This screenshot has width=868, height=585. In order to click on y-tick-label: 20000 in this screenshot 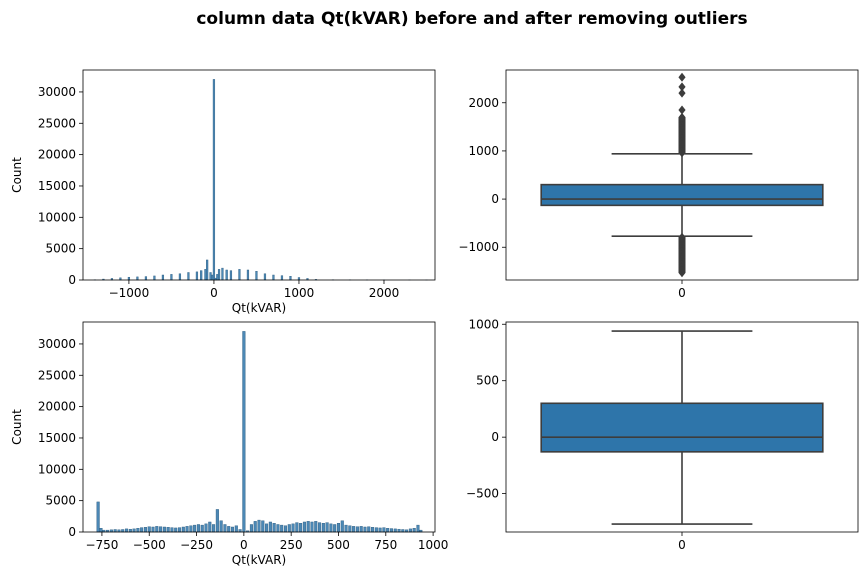, I will do `click(57, 155)`.